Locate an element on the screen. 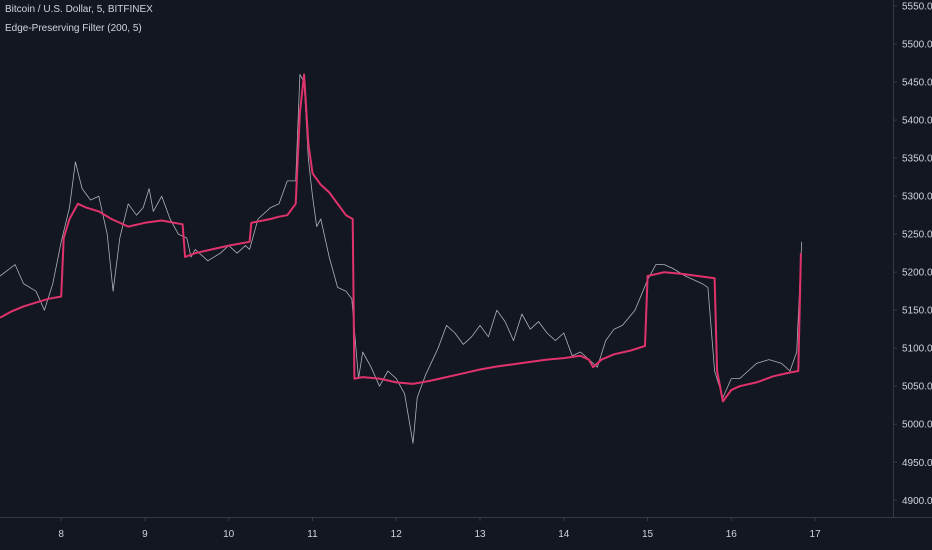 The image size is (932, 550). y-tick-label: 5550.0 is located at coordinates (917, 7).